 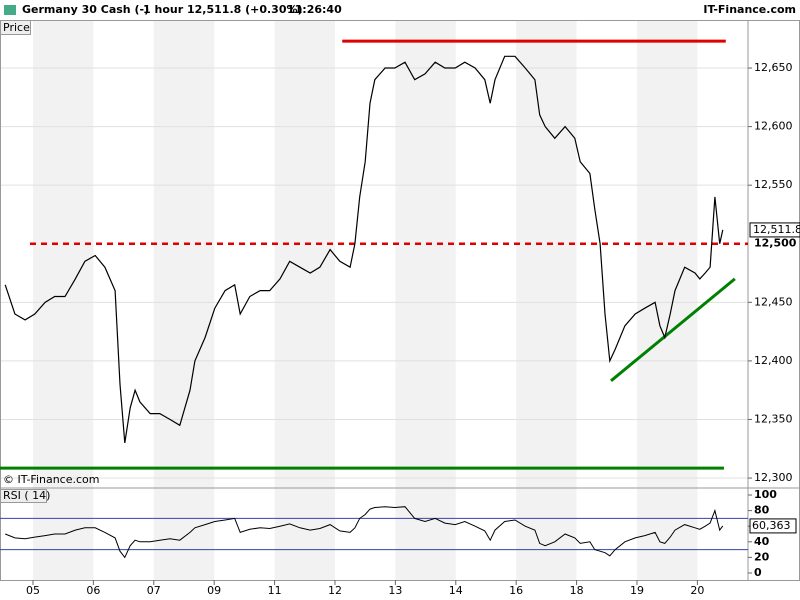 I want to click on x-tick-label: 14, so click(x=456, y=590).